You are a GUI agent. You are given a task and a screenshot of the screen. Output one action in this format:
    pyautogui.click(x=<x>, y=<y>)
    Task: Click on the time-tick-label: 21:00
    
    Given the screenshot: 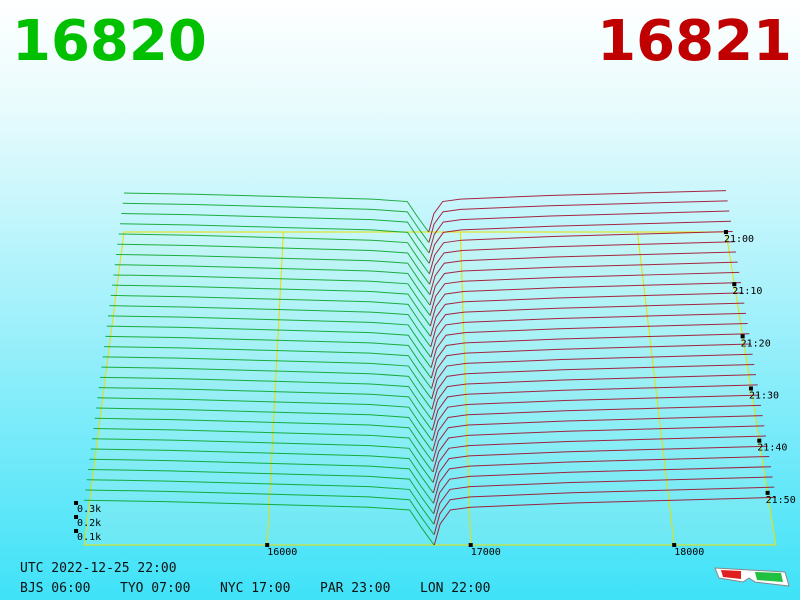 What is the action you would take?
    pyautogui.click(x=739, y=239)
    